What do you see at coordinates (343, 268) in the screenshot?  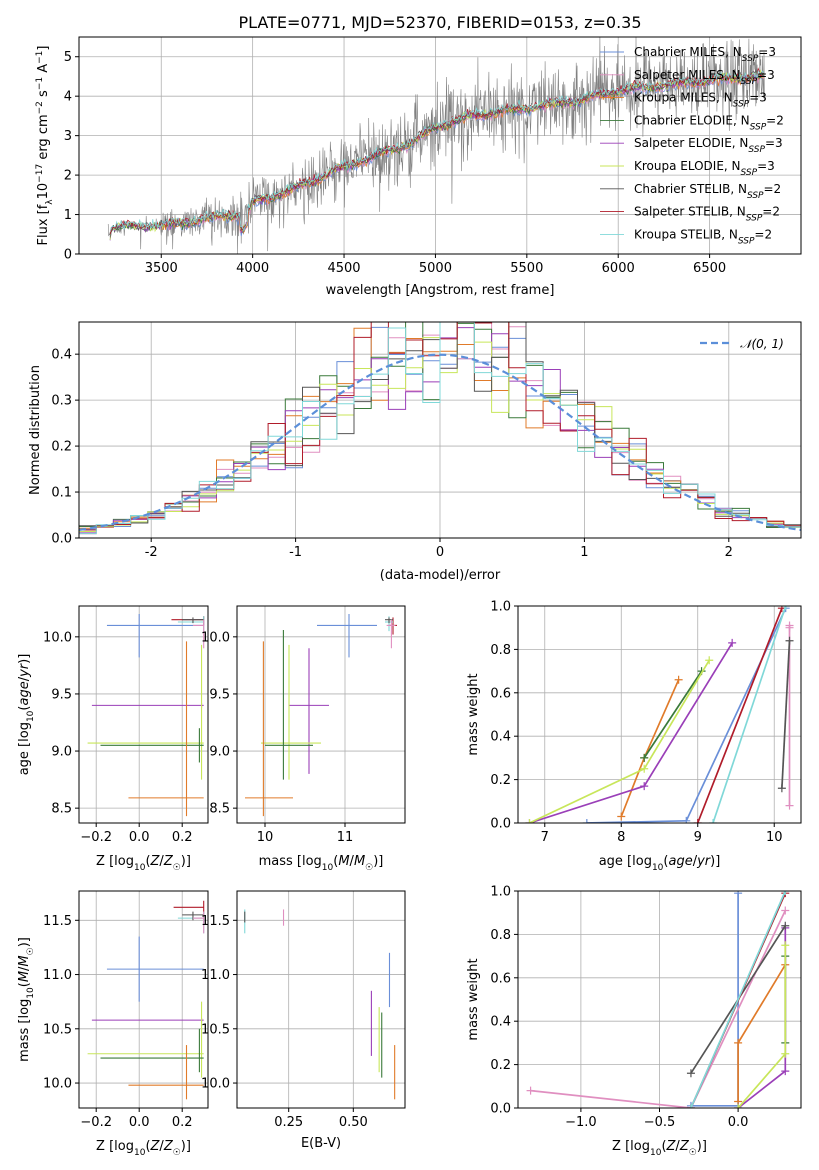 I see `x-tick-label: 4500` at bounding box center [343, 268].